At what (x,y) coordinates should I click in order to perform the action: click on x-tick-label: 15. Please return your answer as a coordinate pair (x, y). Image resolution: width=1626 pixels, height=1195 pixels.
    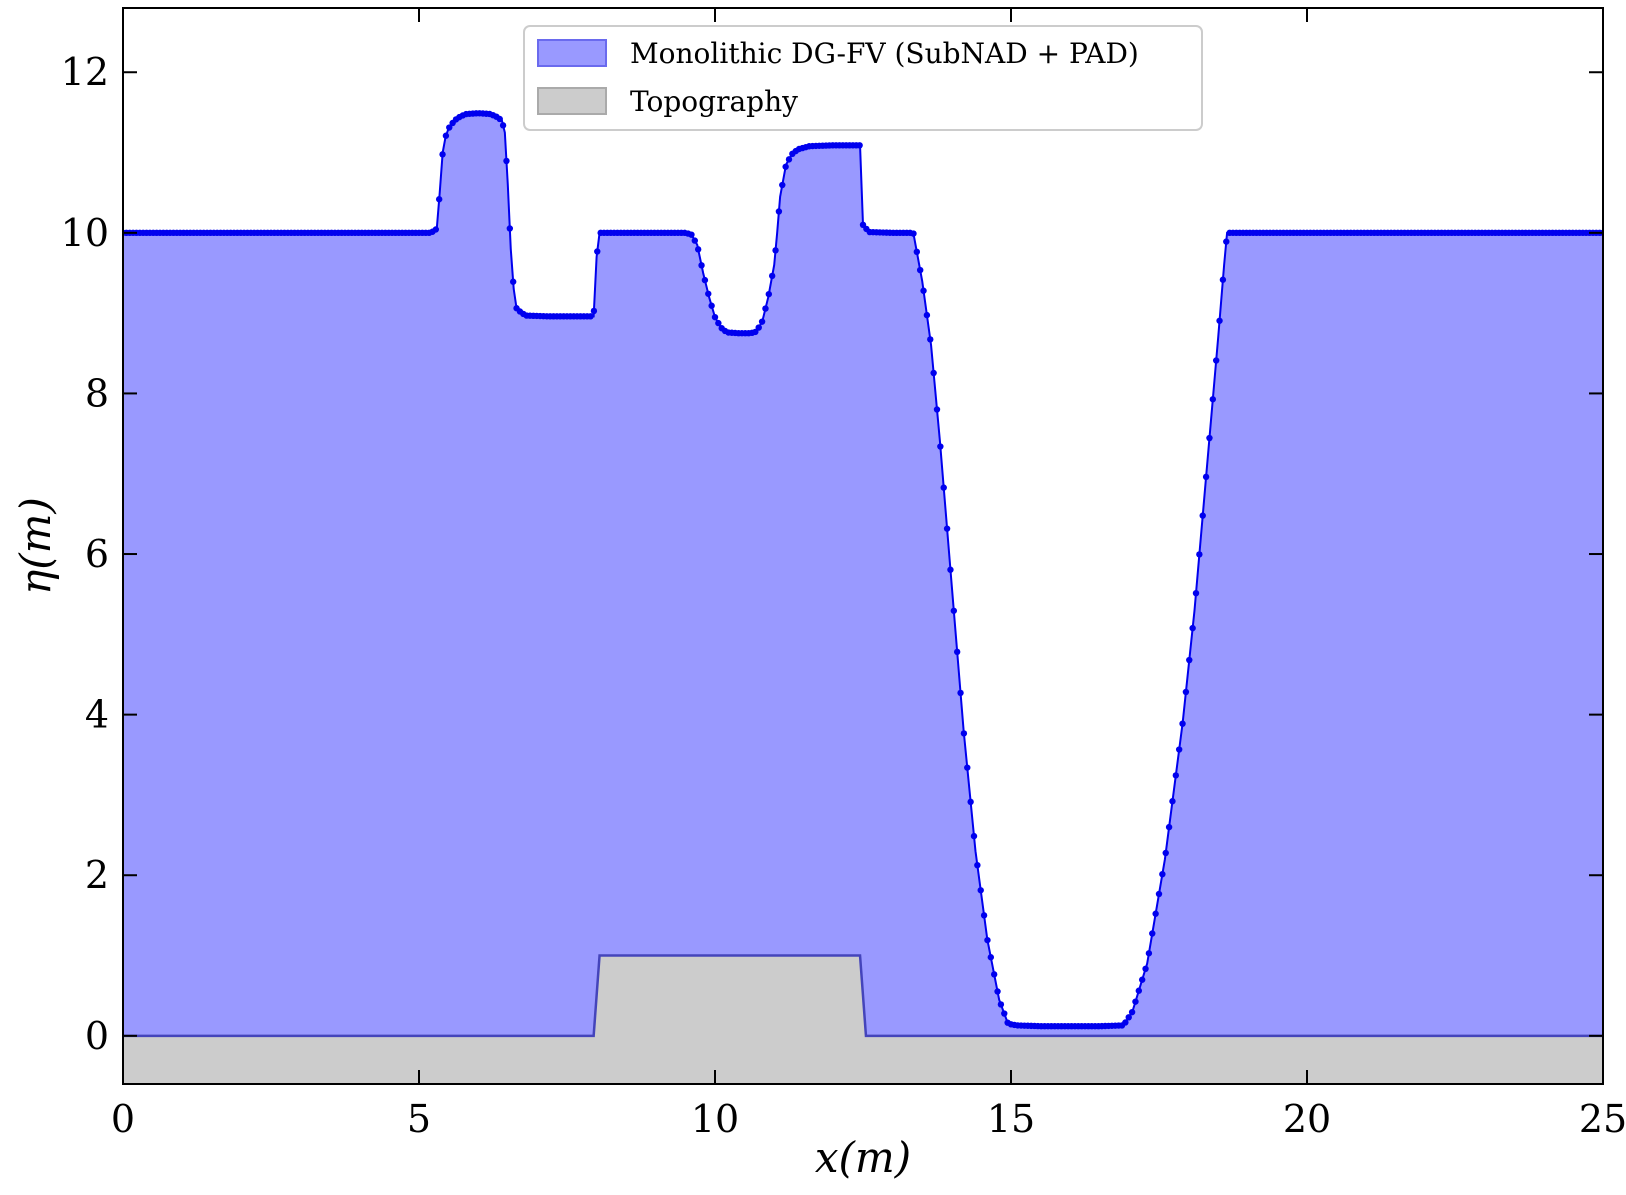
    Looking at the image, I should click on (1011, 1119).